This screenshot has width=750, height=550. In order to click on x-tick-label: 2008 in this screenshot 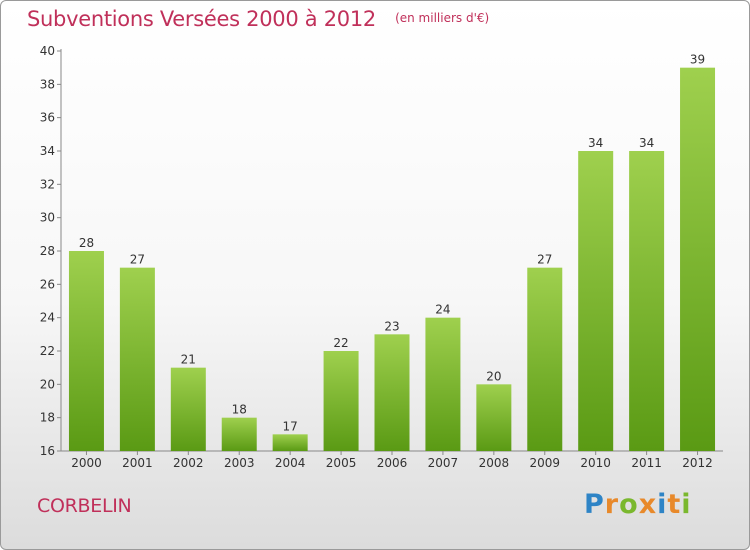, I will do `click(494, 463)`.